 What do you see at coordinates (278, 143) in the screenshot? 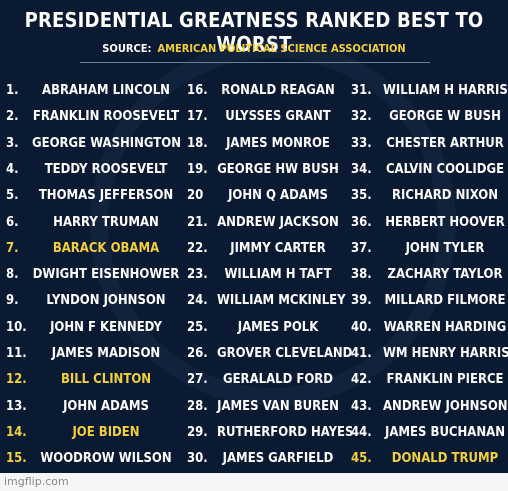
I see `president-name: JAMES MONROE` at bounding box center [278, 143].